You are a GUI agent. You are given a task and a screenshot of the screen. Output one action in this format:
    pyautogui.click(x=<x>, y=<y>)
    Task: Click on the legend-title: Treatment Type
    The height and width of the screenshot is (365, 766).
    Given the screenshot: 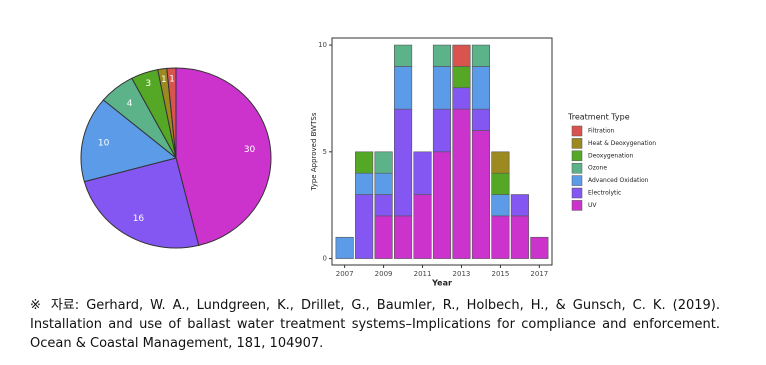 What is the action you would take?
    pyautogui.click(x=598, y=117)
    